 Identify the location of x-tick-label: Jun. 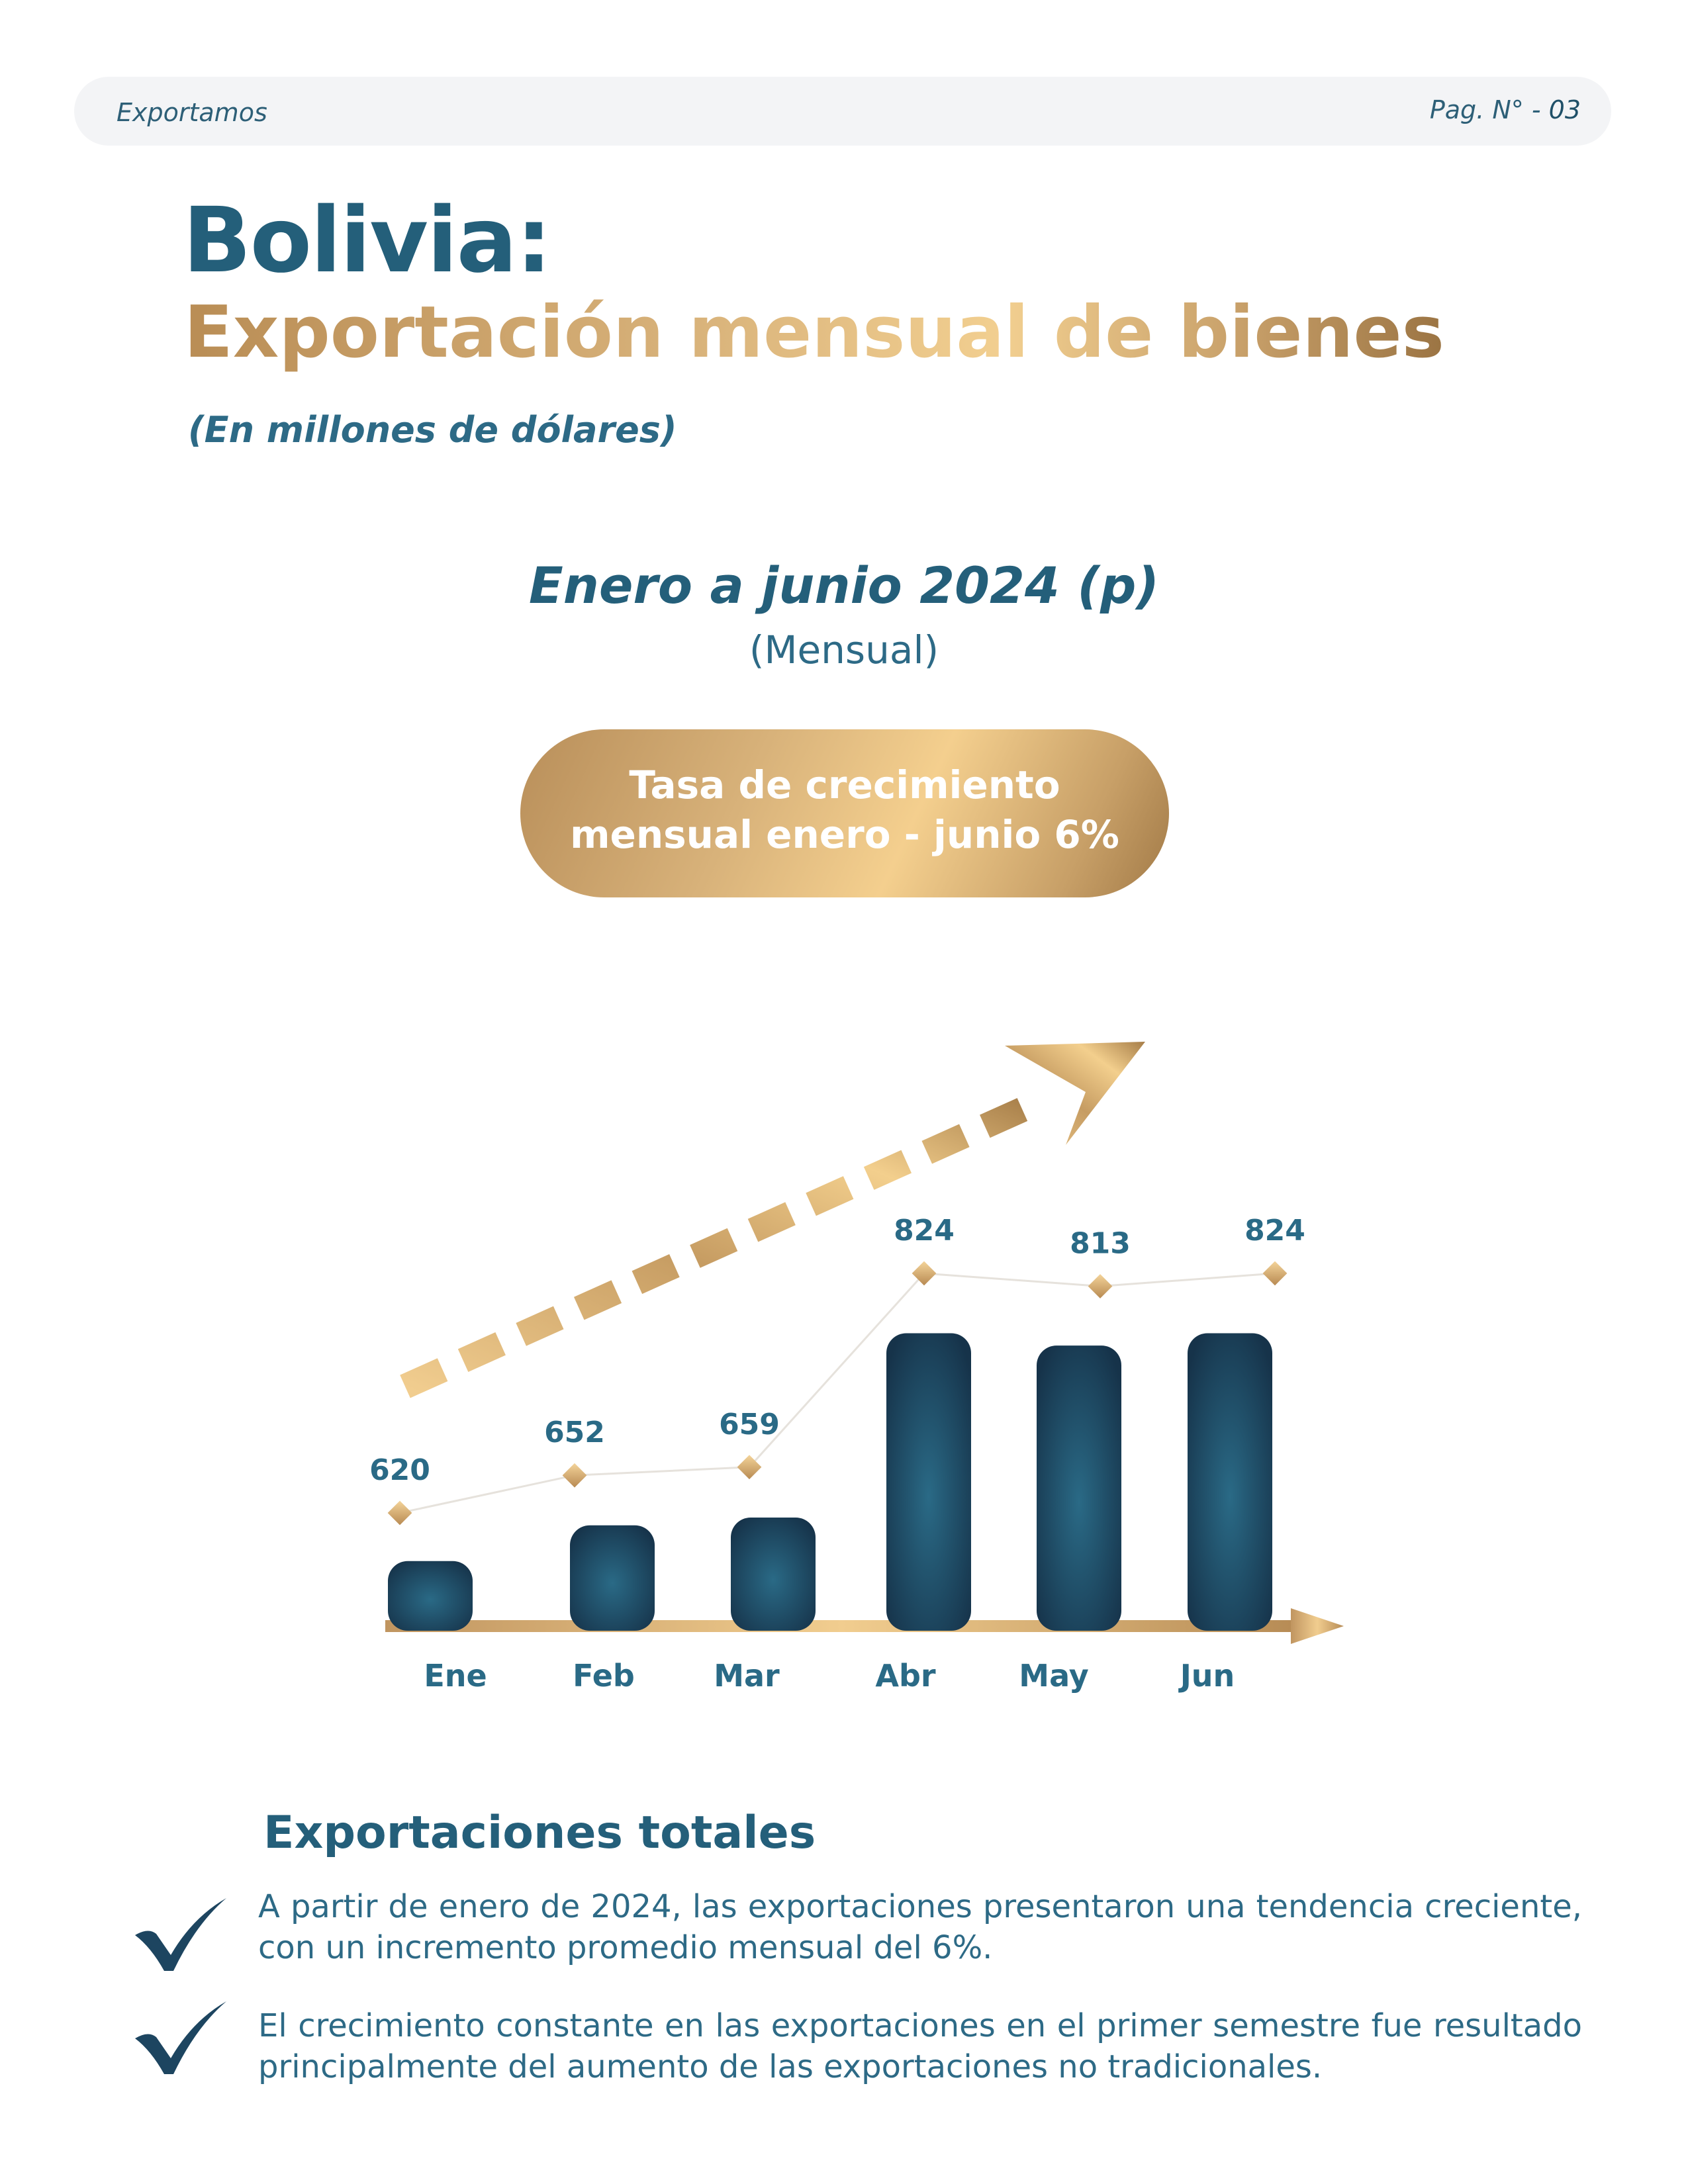
(1206, 1676).